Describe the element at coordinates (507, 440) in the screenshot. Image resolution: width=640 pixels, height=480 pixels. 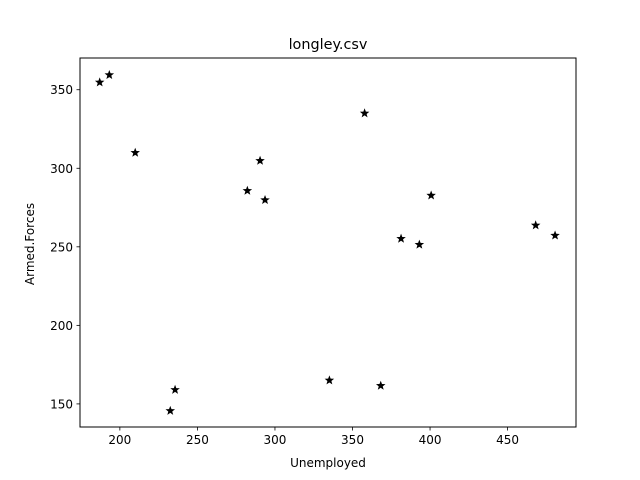
I see `x-tick-label: 450` at that location.